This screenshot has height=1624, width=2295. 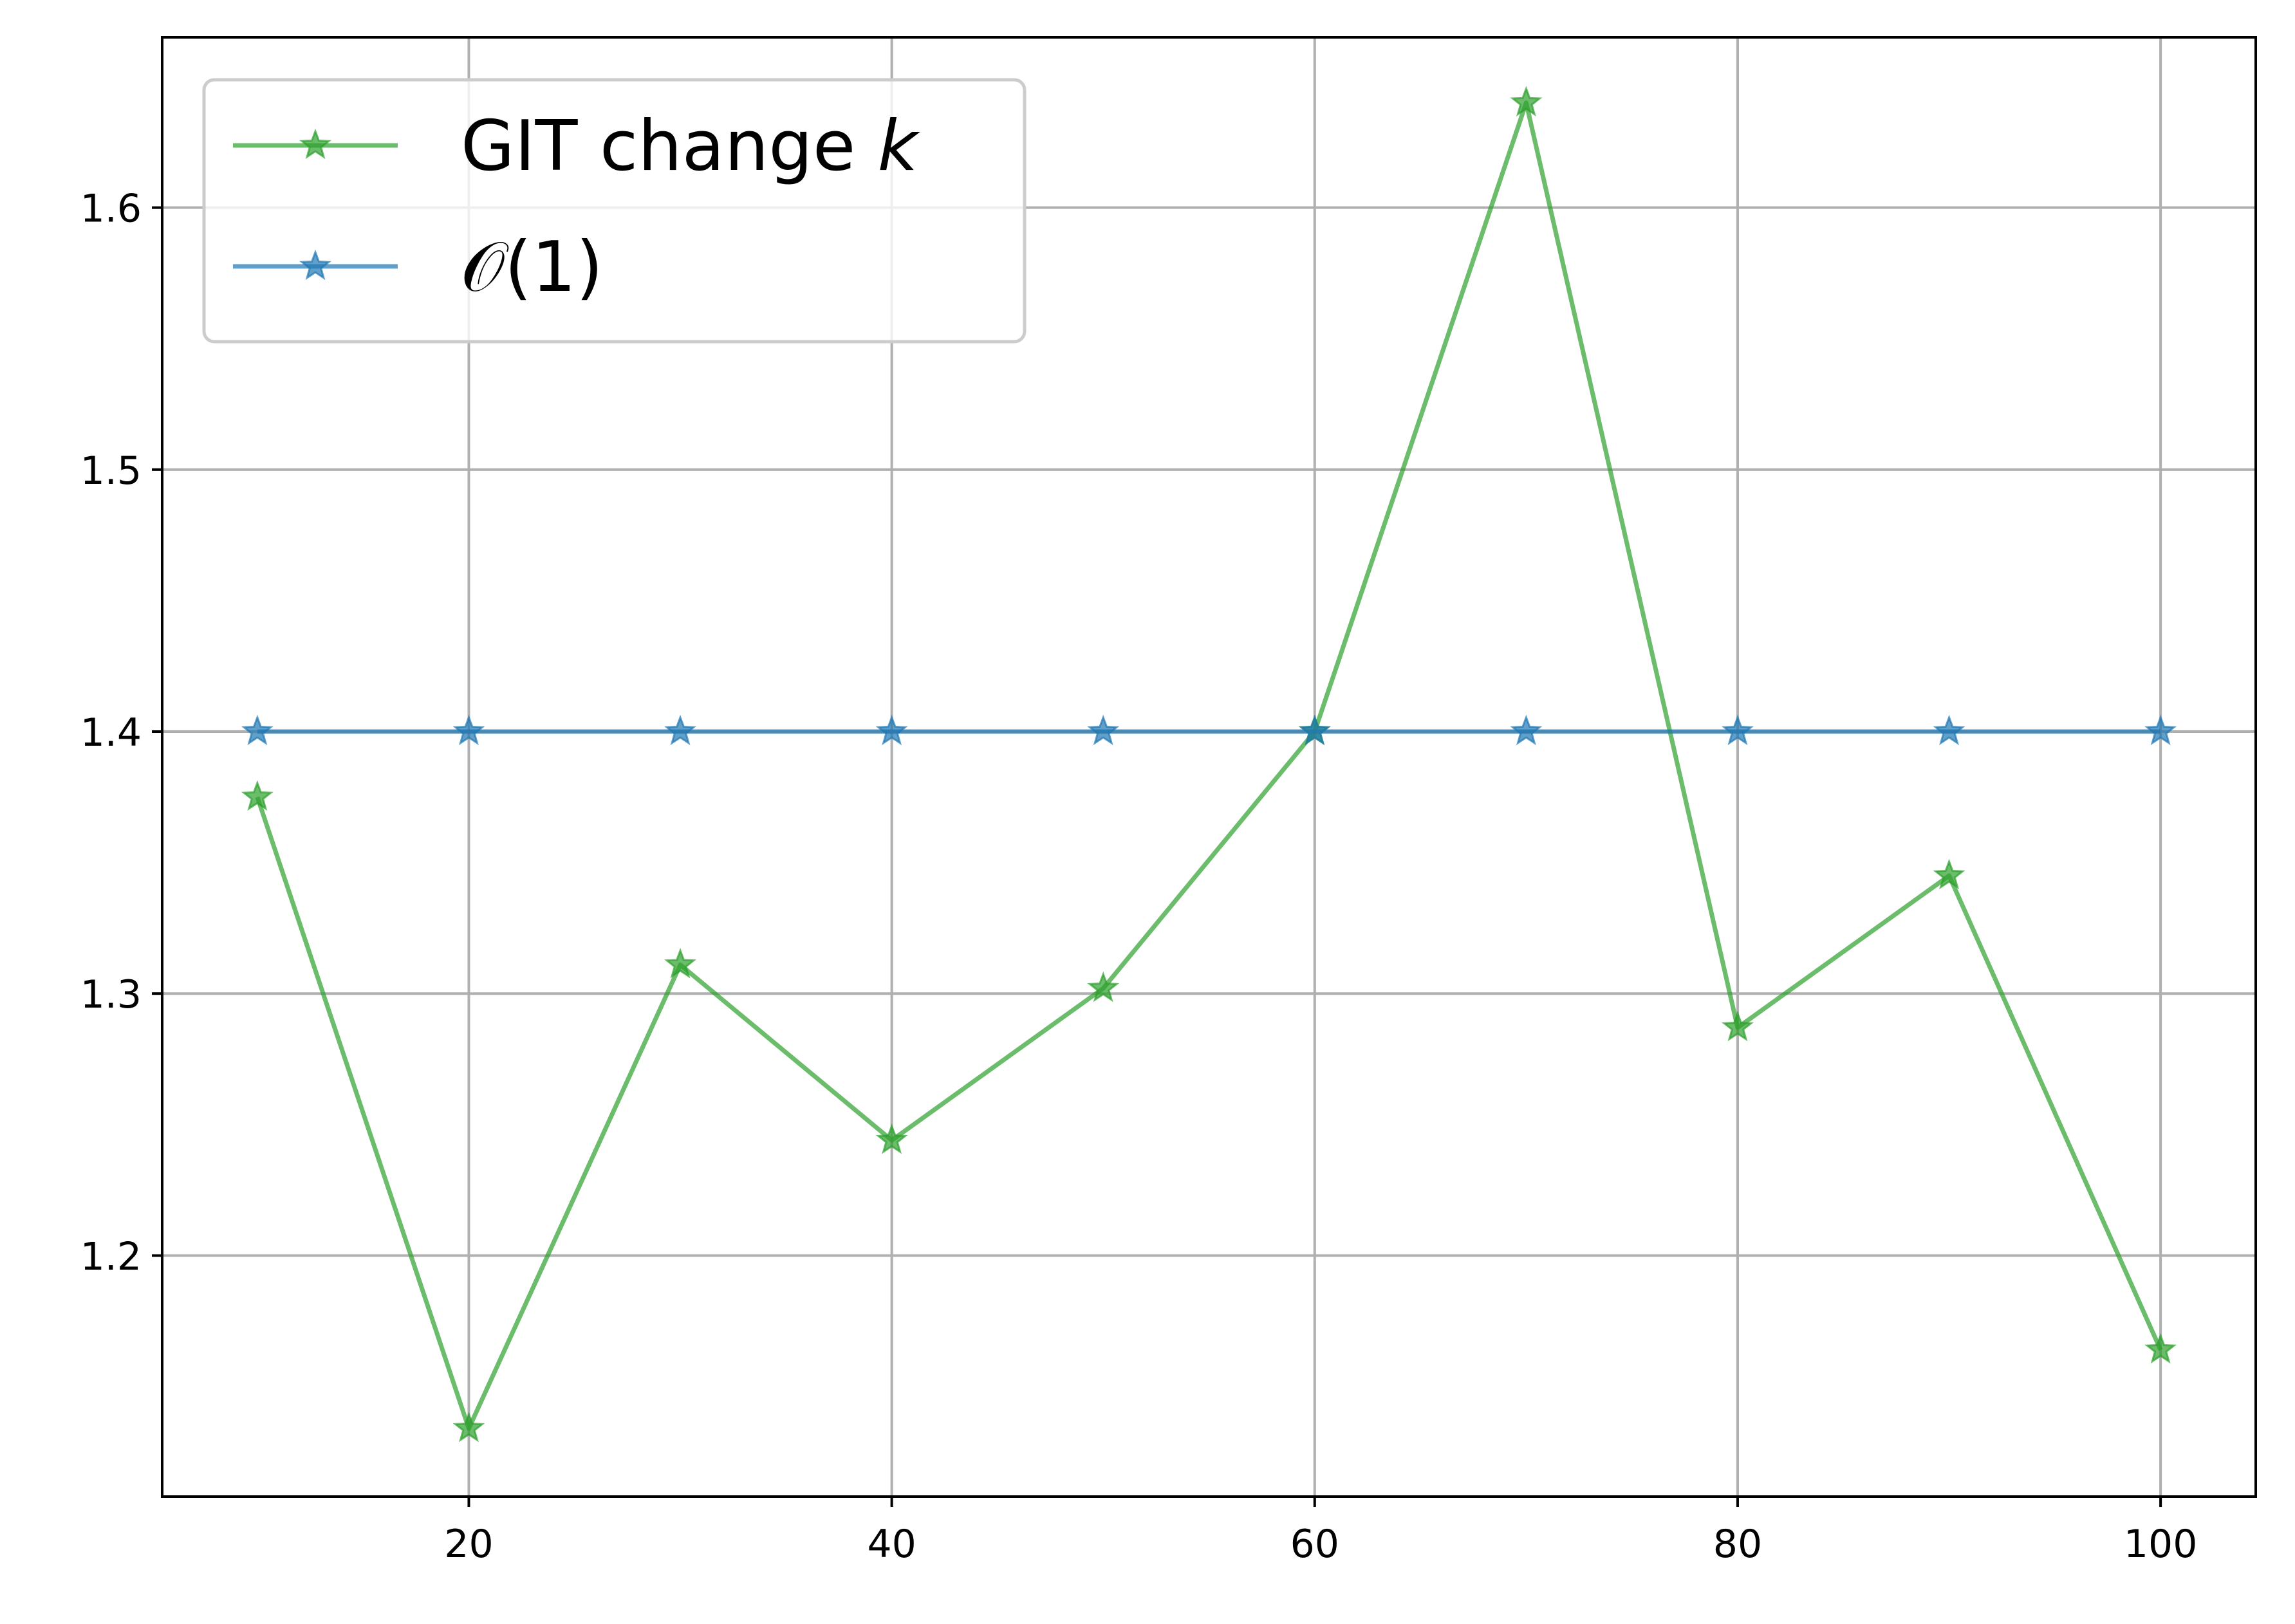 I want to click on legend-label: GIT change k, so click(x=691, y=146).